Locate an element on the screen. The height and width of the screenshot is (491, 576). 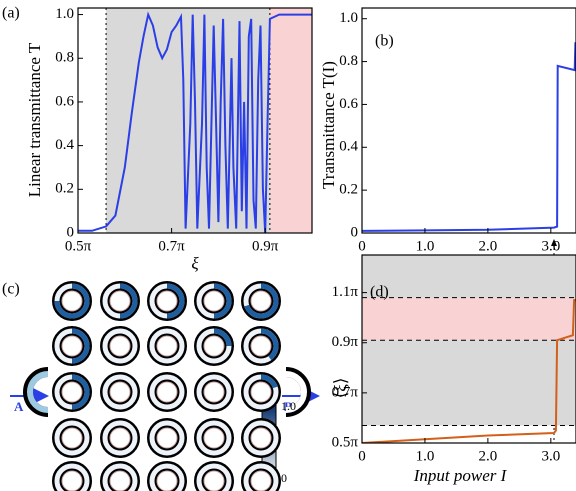
x-tick-label: 0.7π is located at coordinates (171, 246).